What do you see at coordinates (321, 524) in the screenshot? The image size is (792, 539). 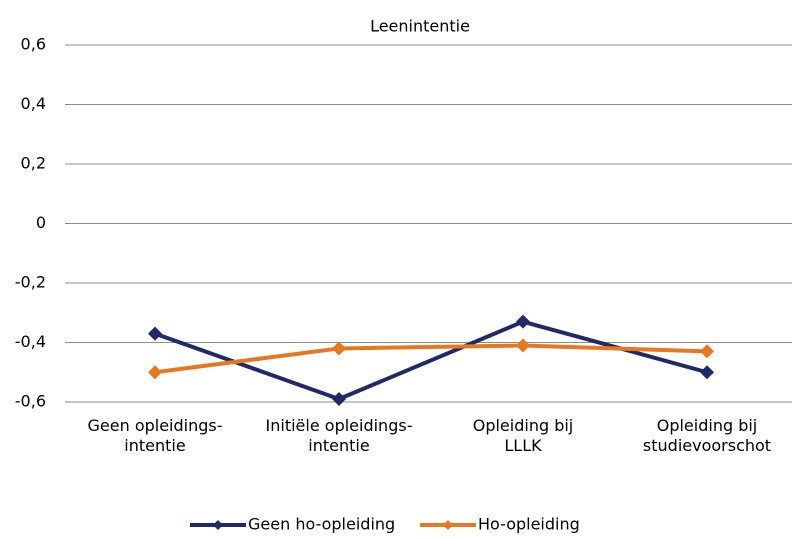 I see `legend-label: Geen ho-opleiding` at bounding box center [321, 524].